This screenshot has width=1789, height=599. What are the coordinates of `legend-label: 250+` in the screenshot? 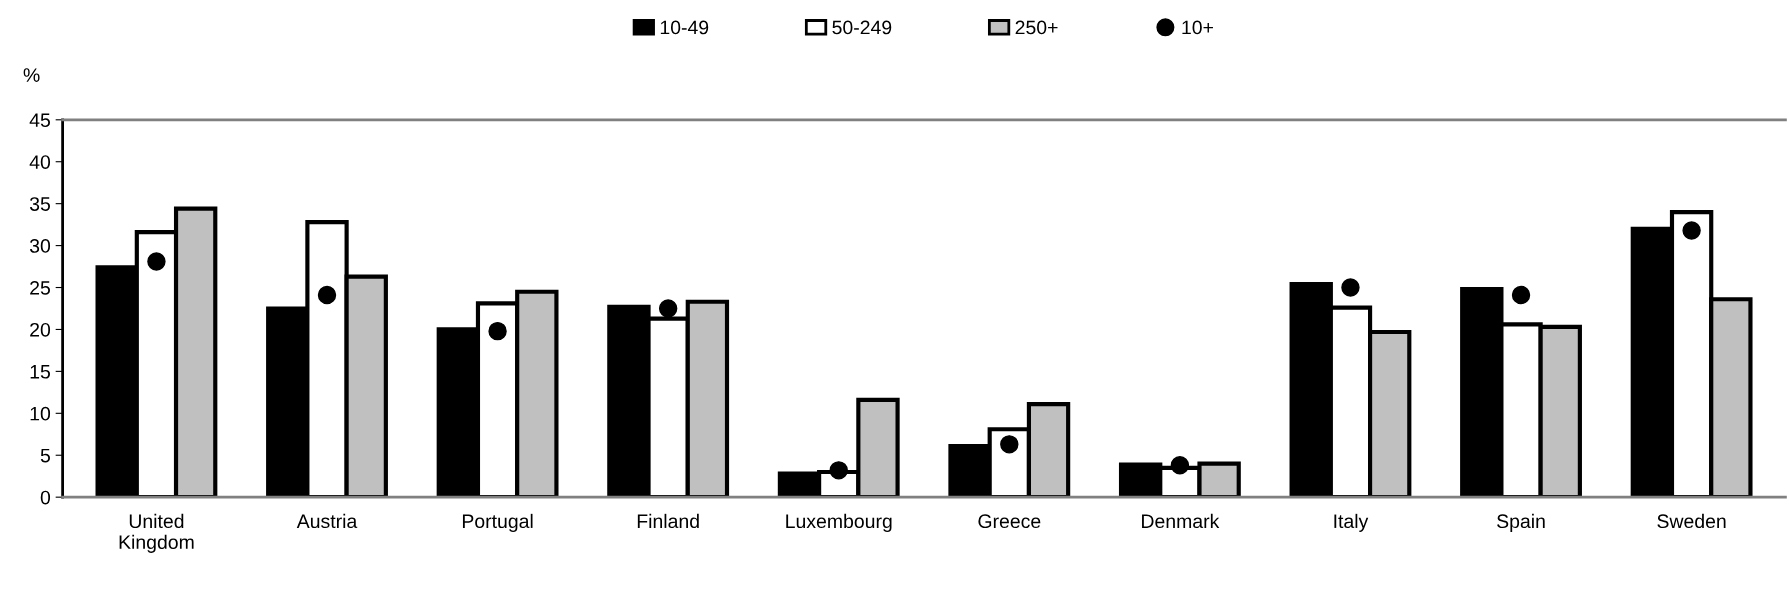 It's located at (1036, 27).